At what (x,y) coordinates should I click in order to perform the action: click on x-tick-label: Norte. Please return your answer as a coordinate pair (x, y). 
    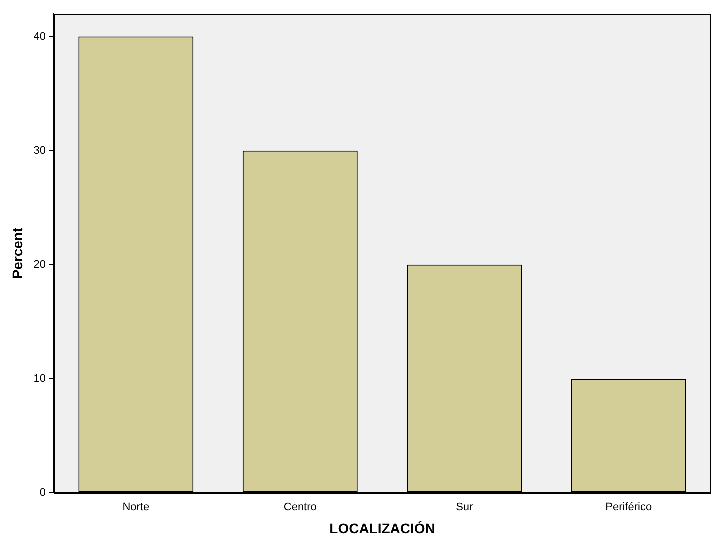
    Looking at the image, I should click on (136, 508).